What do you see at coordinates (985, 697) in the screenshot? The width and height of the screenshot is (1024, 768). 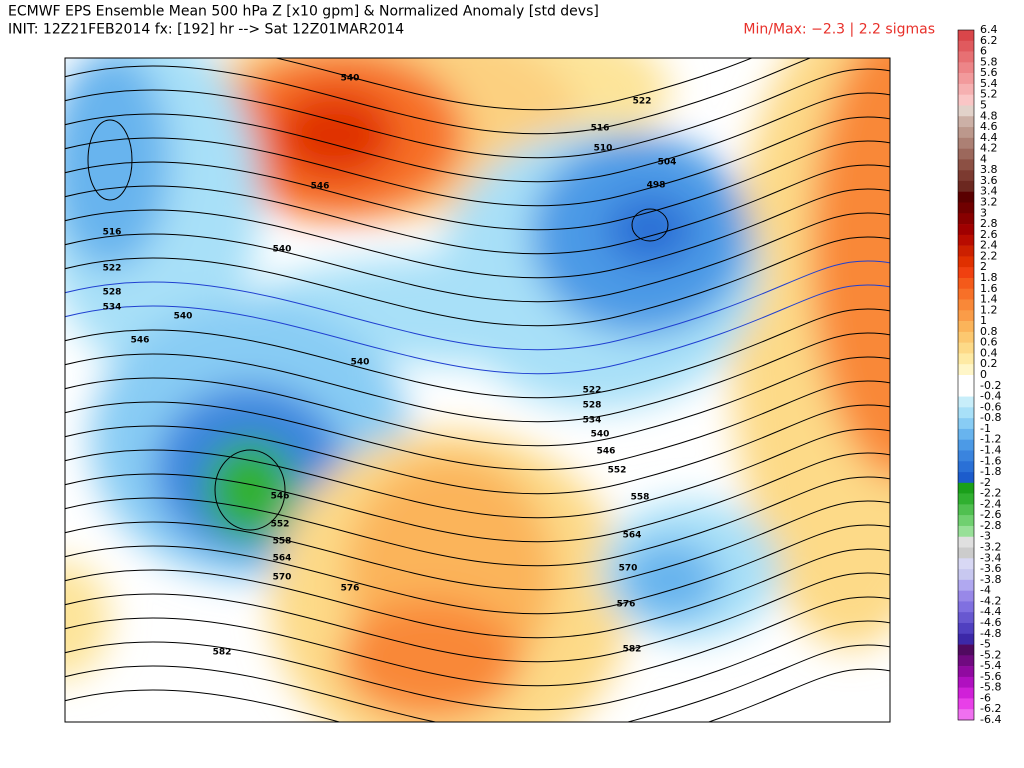 I see `colorbar-label: -6` at bounding box center [985, 697].